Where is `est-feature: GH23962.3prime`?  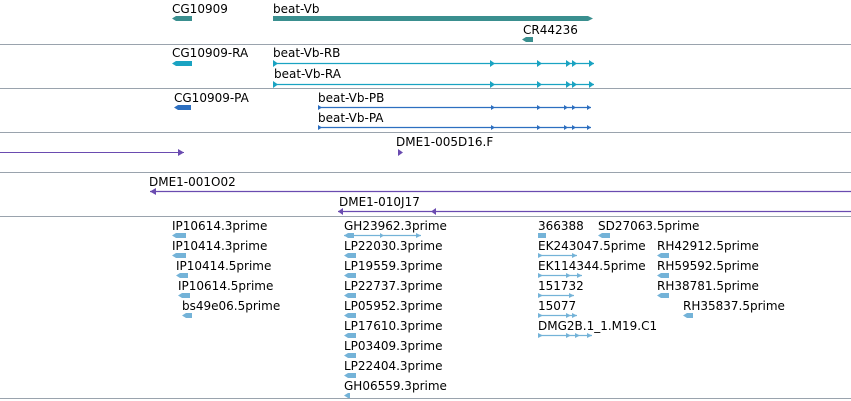
est-feature: GH23962.3prime is located at coordinates (395, 228).